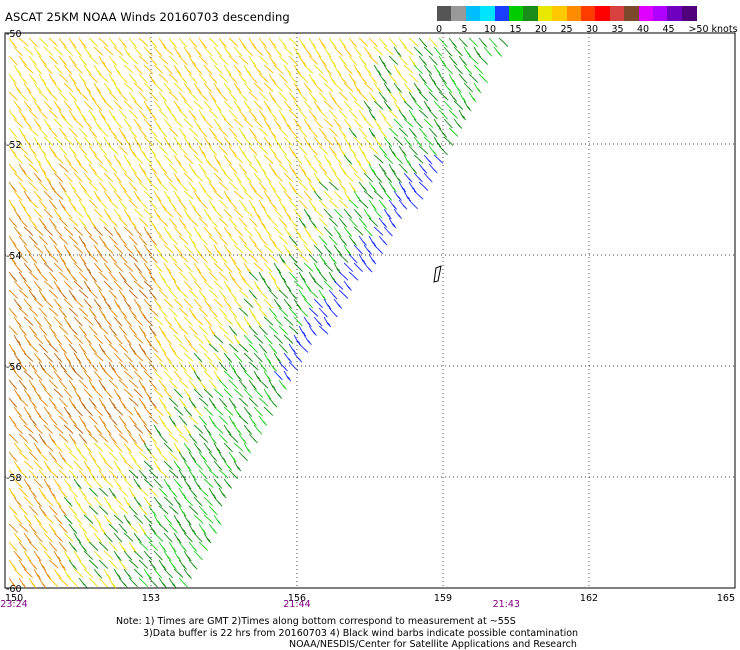 The image size is (740, 650). What do you see at coordinates (14, 145) in the screenshot?
I see `latitude-label: -52` at bounding box center [14, 145].